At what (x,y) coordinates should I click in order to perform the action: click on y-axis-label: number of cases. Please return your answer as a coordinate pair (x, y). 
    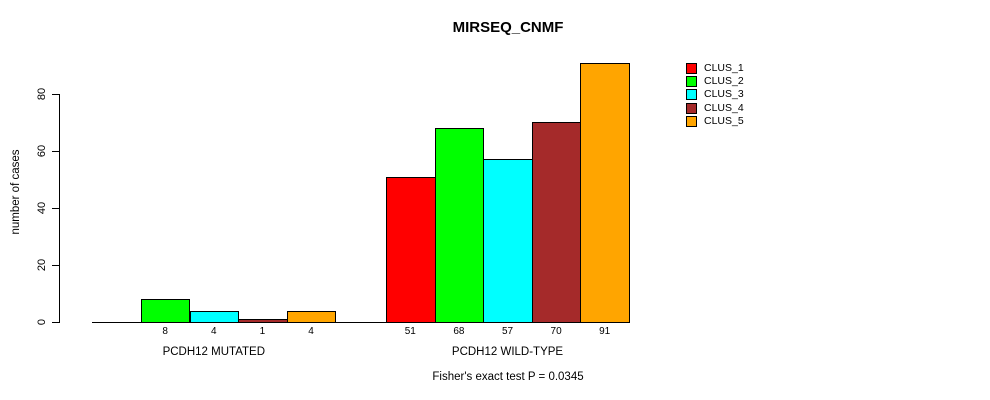
    Looking at the image, I should click on (16, 192).